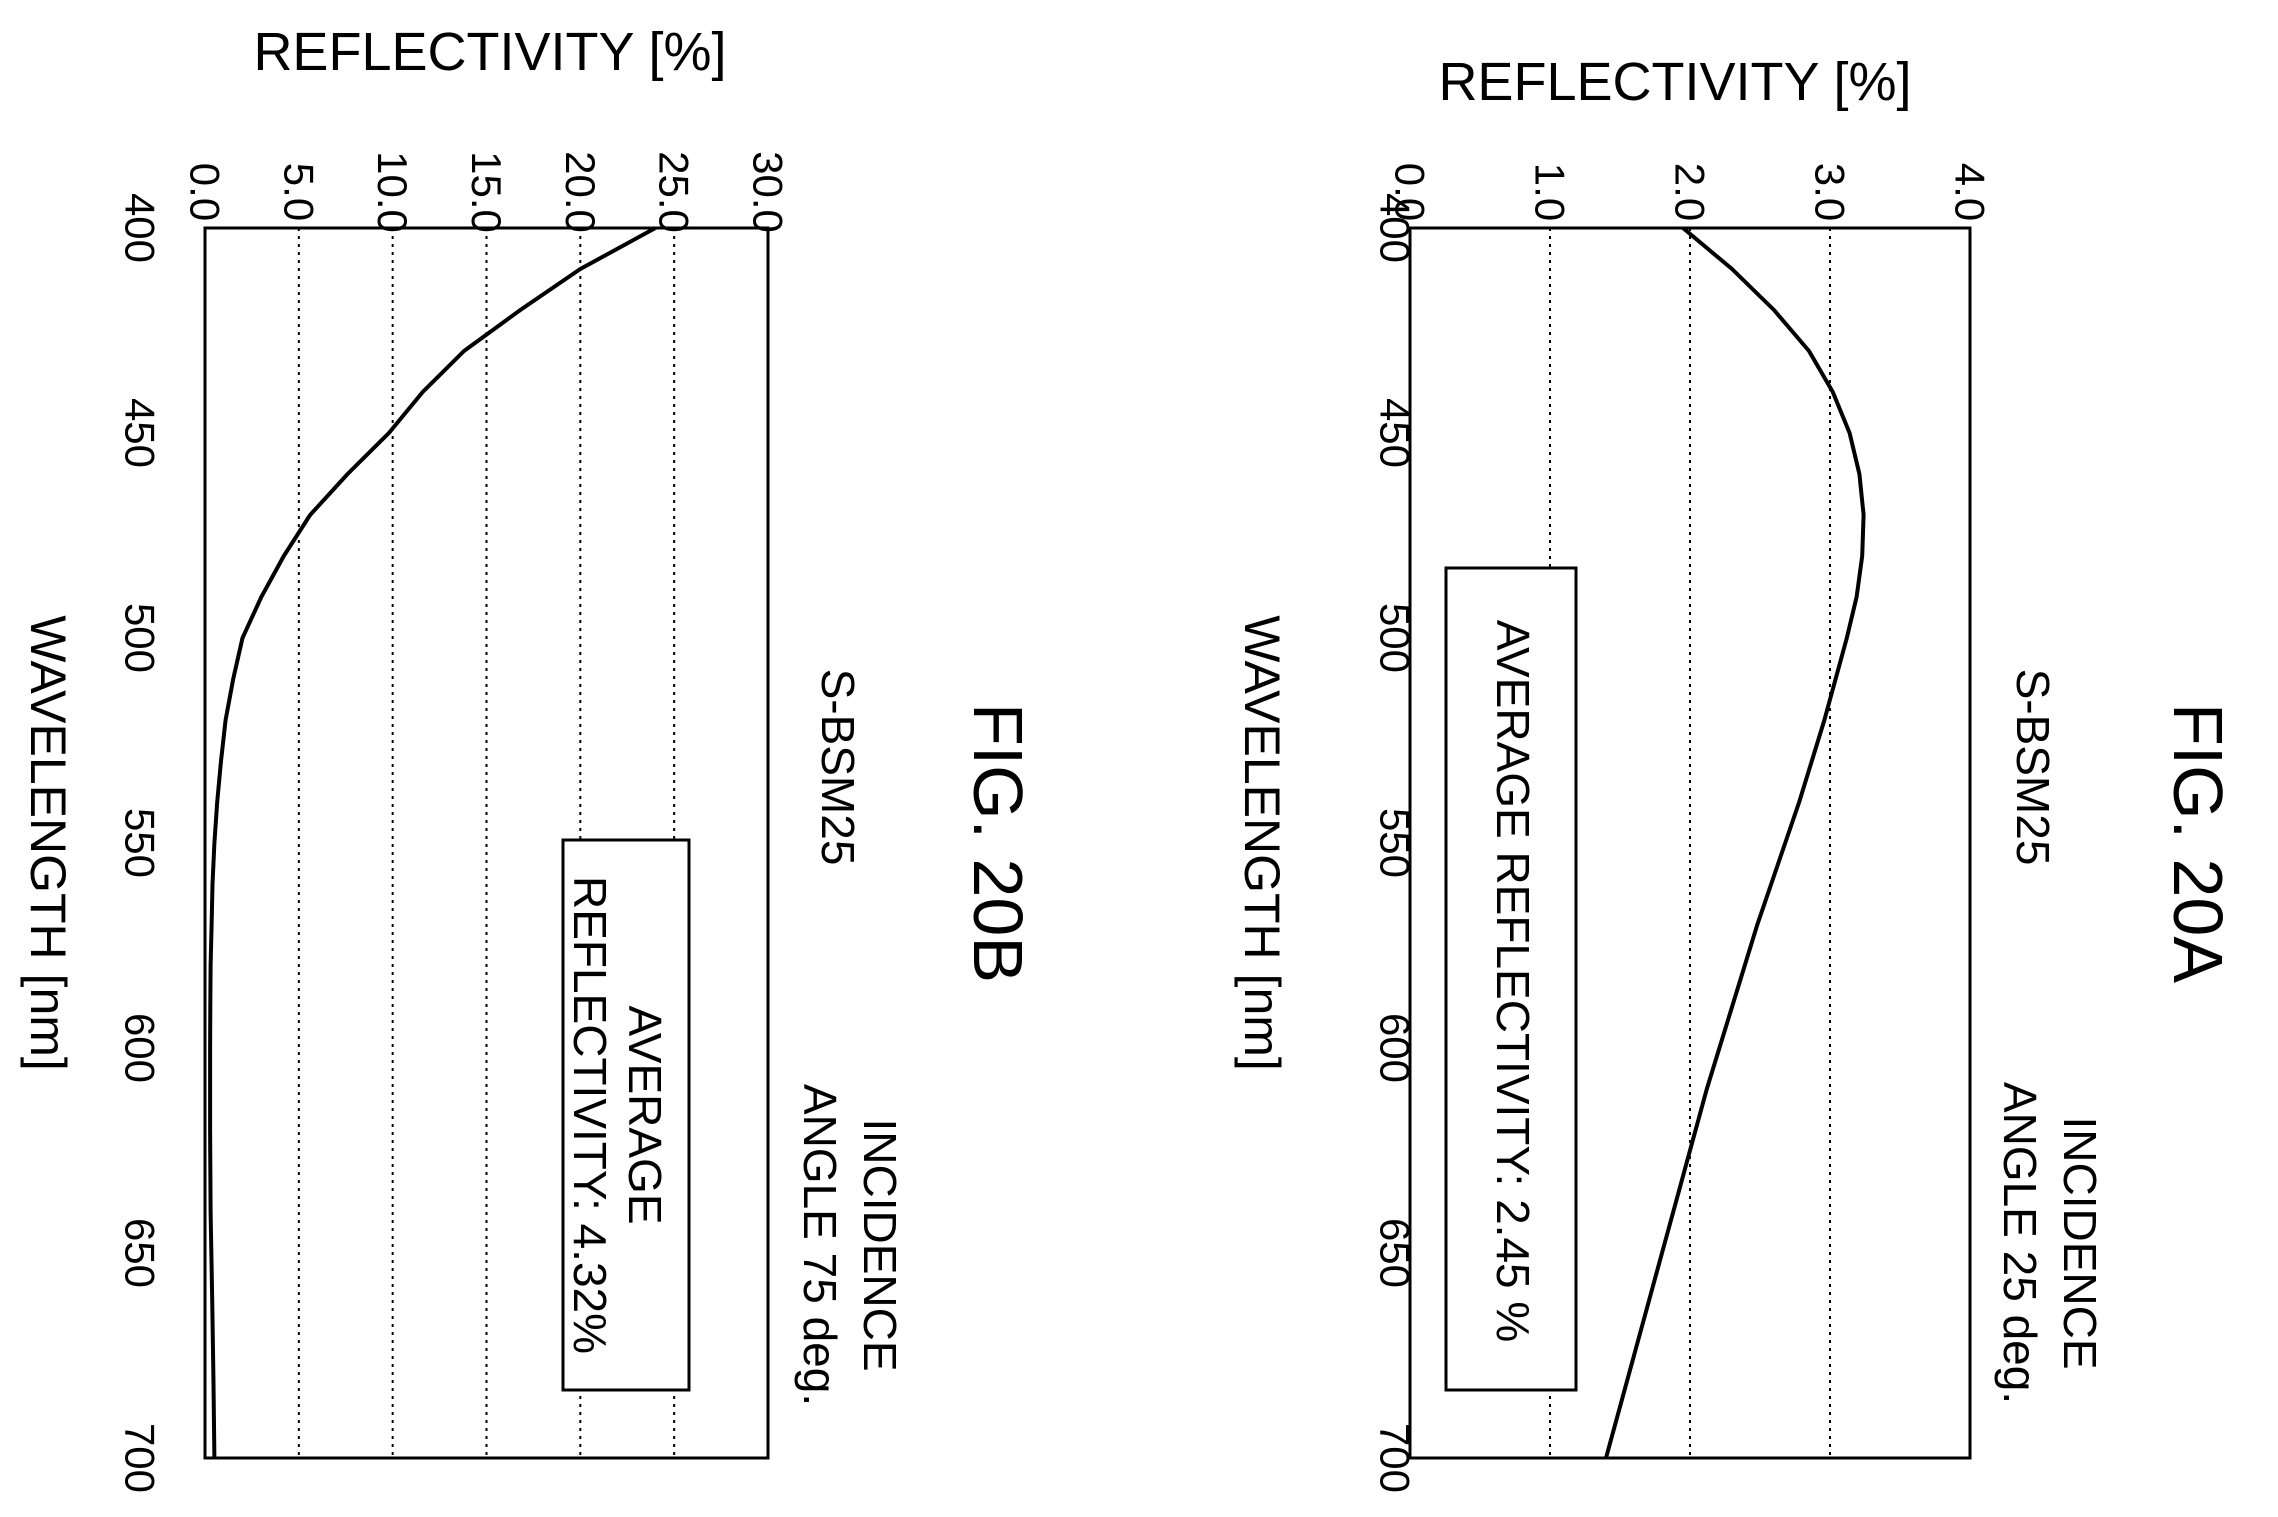 The image size is (2278, 1517). I want to click on average-reflectivity-text: REFLECTIVITY: 4.32%, so click(590, 1115).